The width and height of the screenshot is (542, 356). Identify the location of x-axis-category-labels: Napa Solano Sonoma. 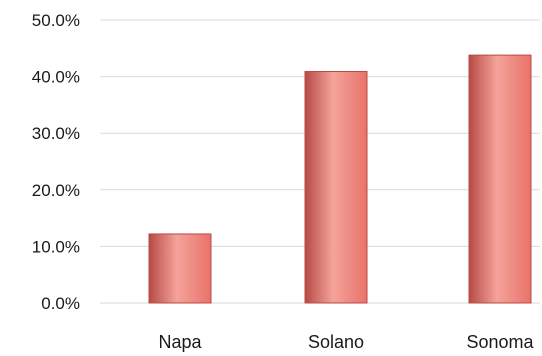
(346, 342).